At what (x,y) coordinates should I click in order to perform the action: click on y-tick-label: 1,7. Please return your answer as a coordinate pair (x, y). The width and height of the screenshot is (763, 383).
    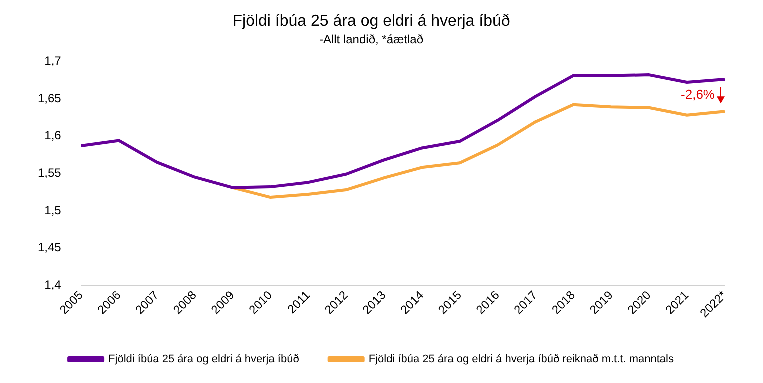
    Looking at the image, I should click on (53, 61).